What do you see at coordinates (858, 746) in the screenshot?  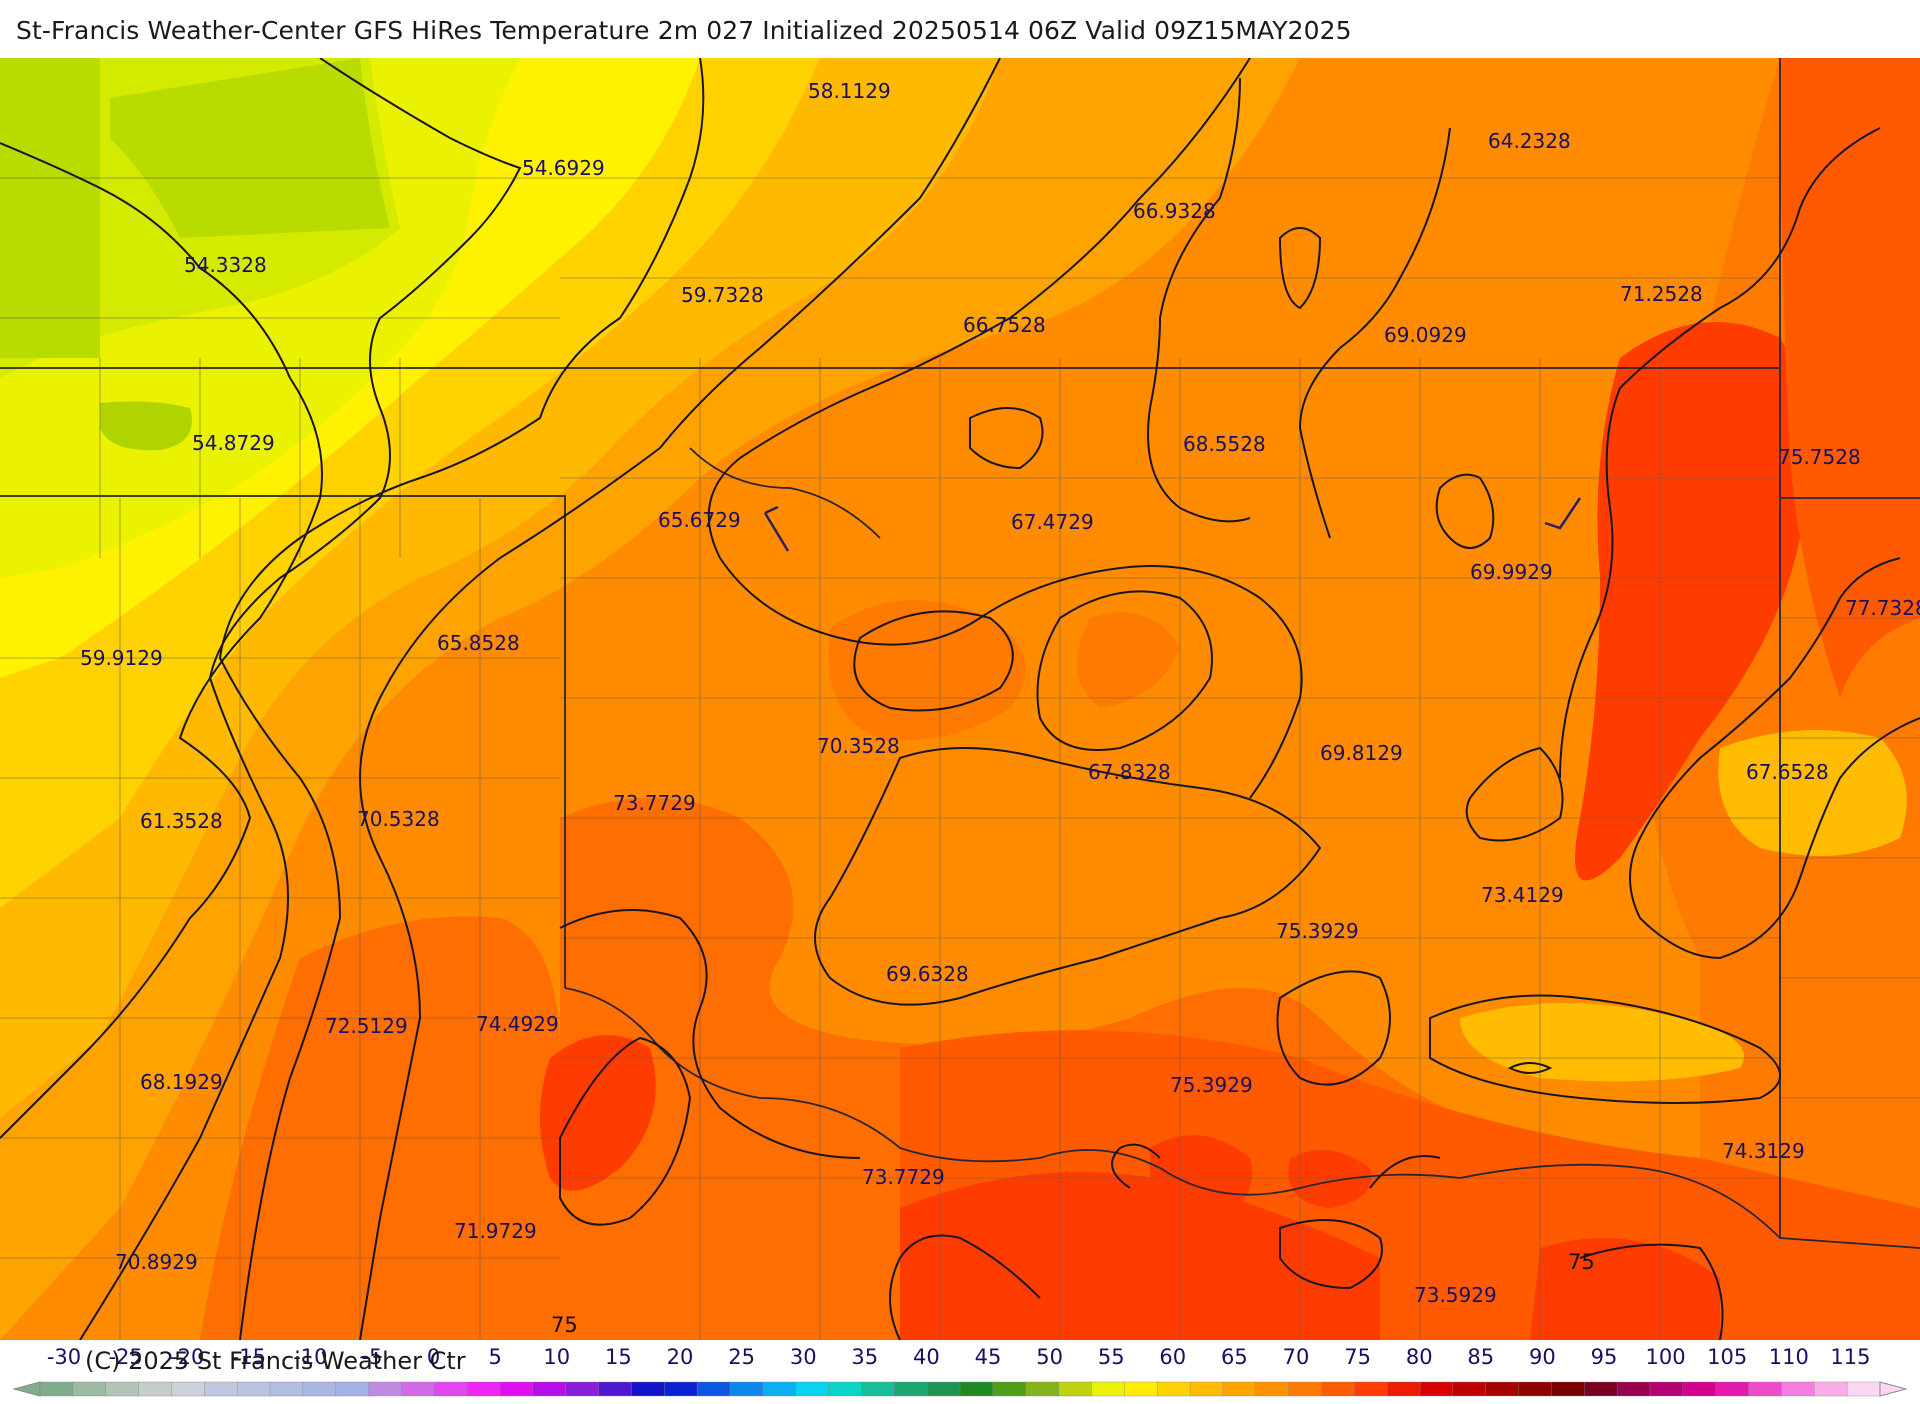 I see `value-label: 70.3528` at bounding box center [858, 746].